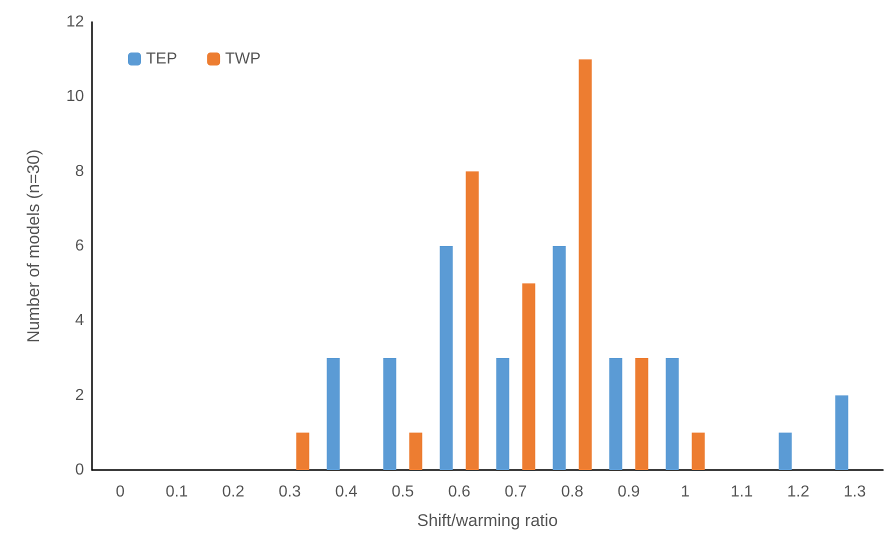  I want to click on x-tick-label: 1, so click(685, 492).